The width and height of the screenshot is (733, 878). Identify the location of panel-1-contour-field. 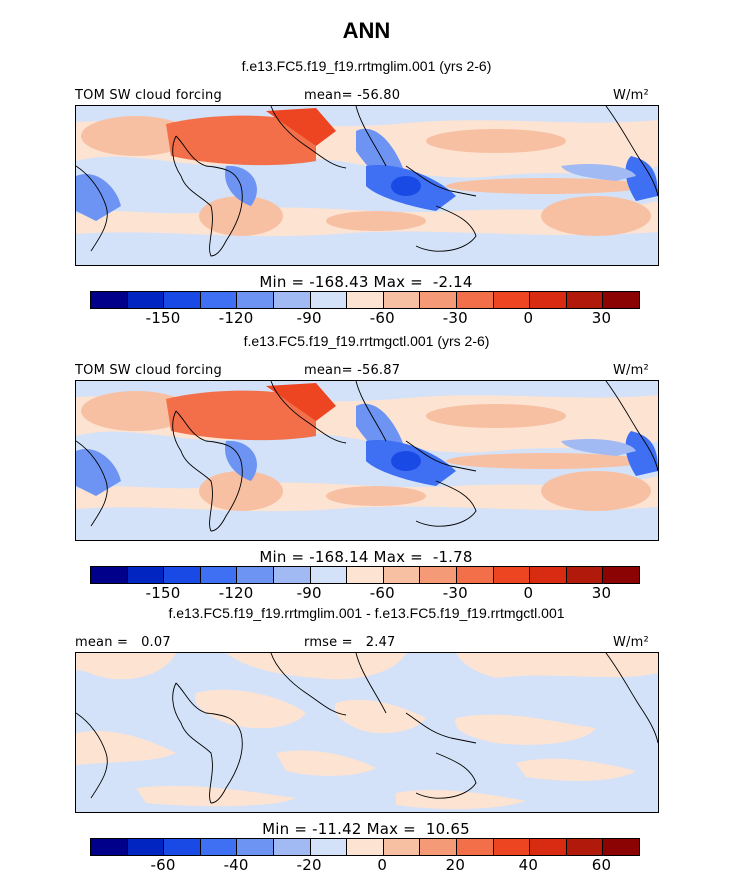
(367, 185).